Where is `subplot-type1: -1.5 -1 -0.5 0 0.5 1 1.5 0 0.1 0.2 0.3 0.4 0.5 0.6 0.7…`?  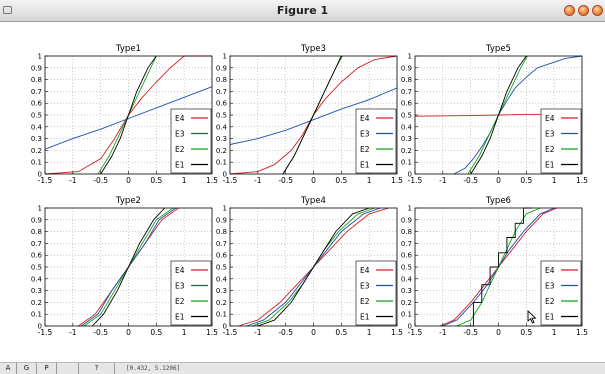 subplot-type1: -1.5 -1 -0.5 0 0.5 1 1.5 0 0.1 0.2 0.3 0.4 0.5 0.6 0.7… is located at coordinates (124, 114).